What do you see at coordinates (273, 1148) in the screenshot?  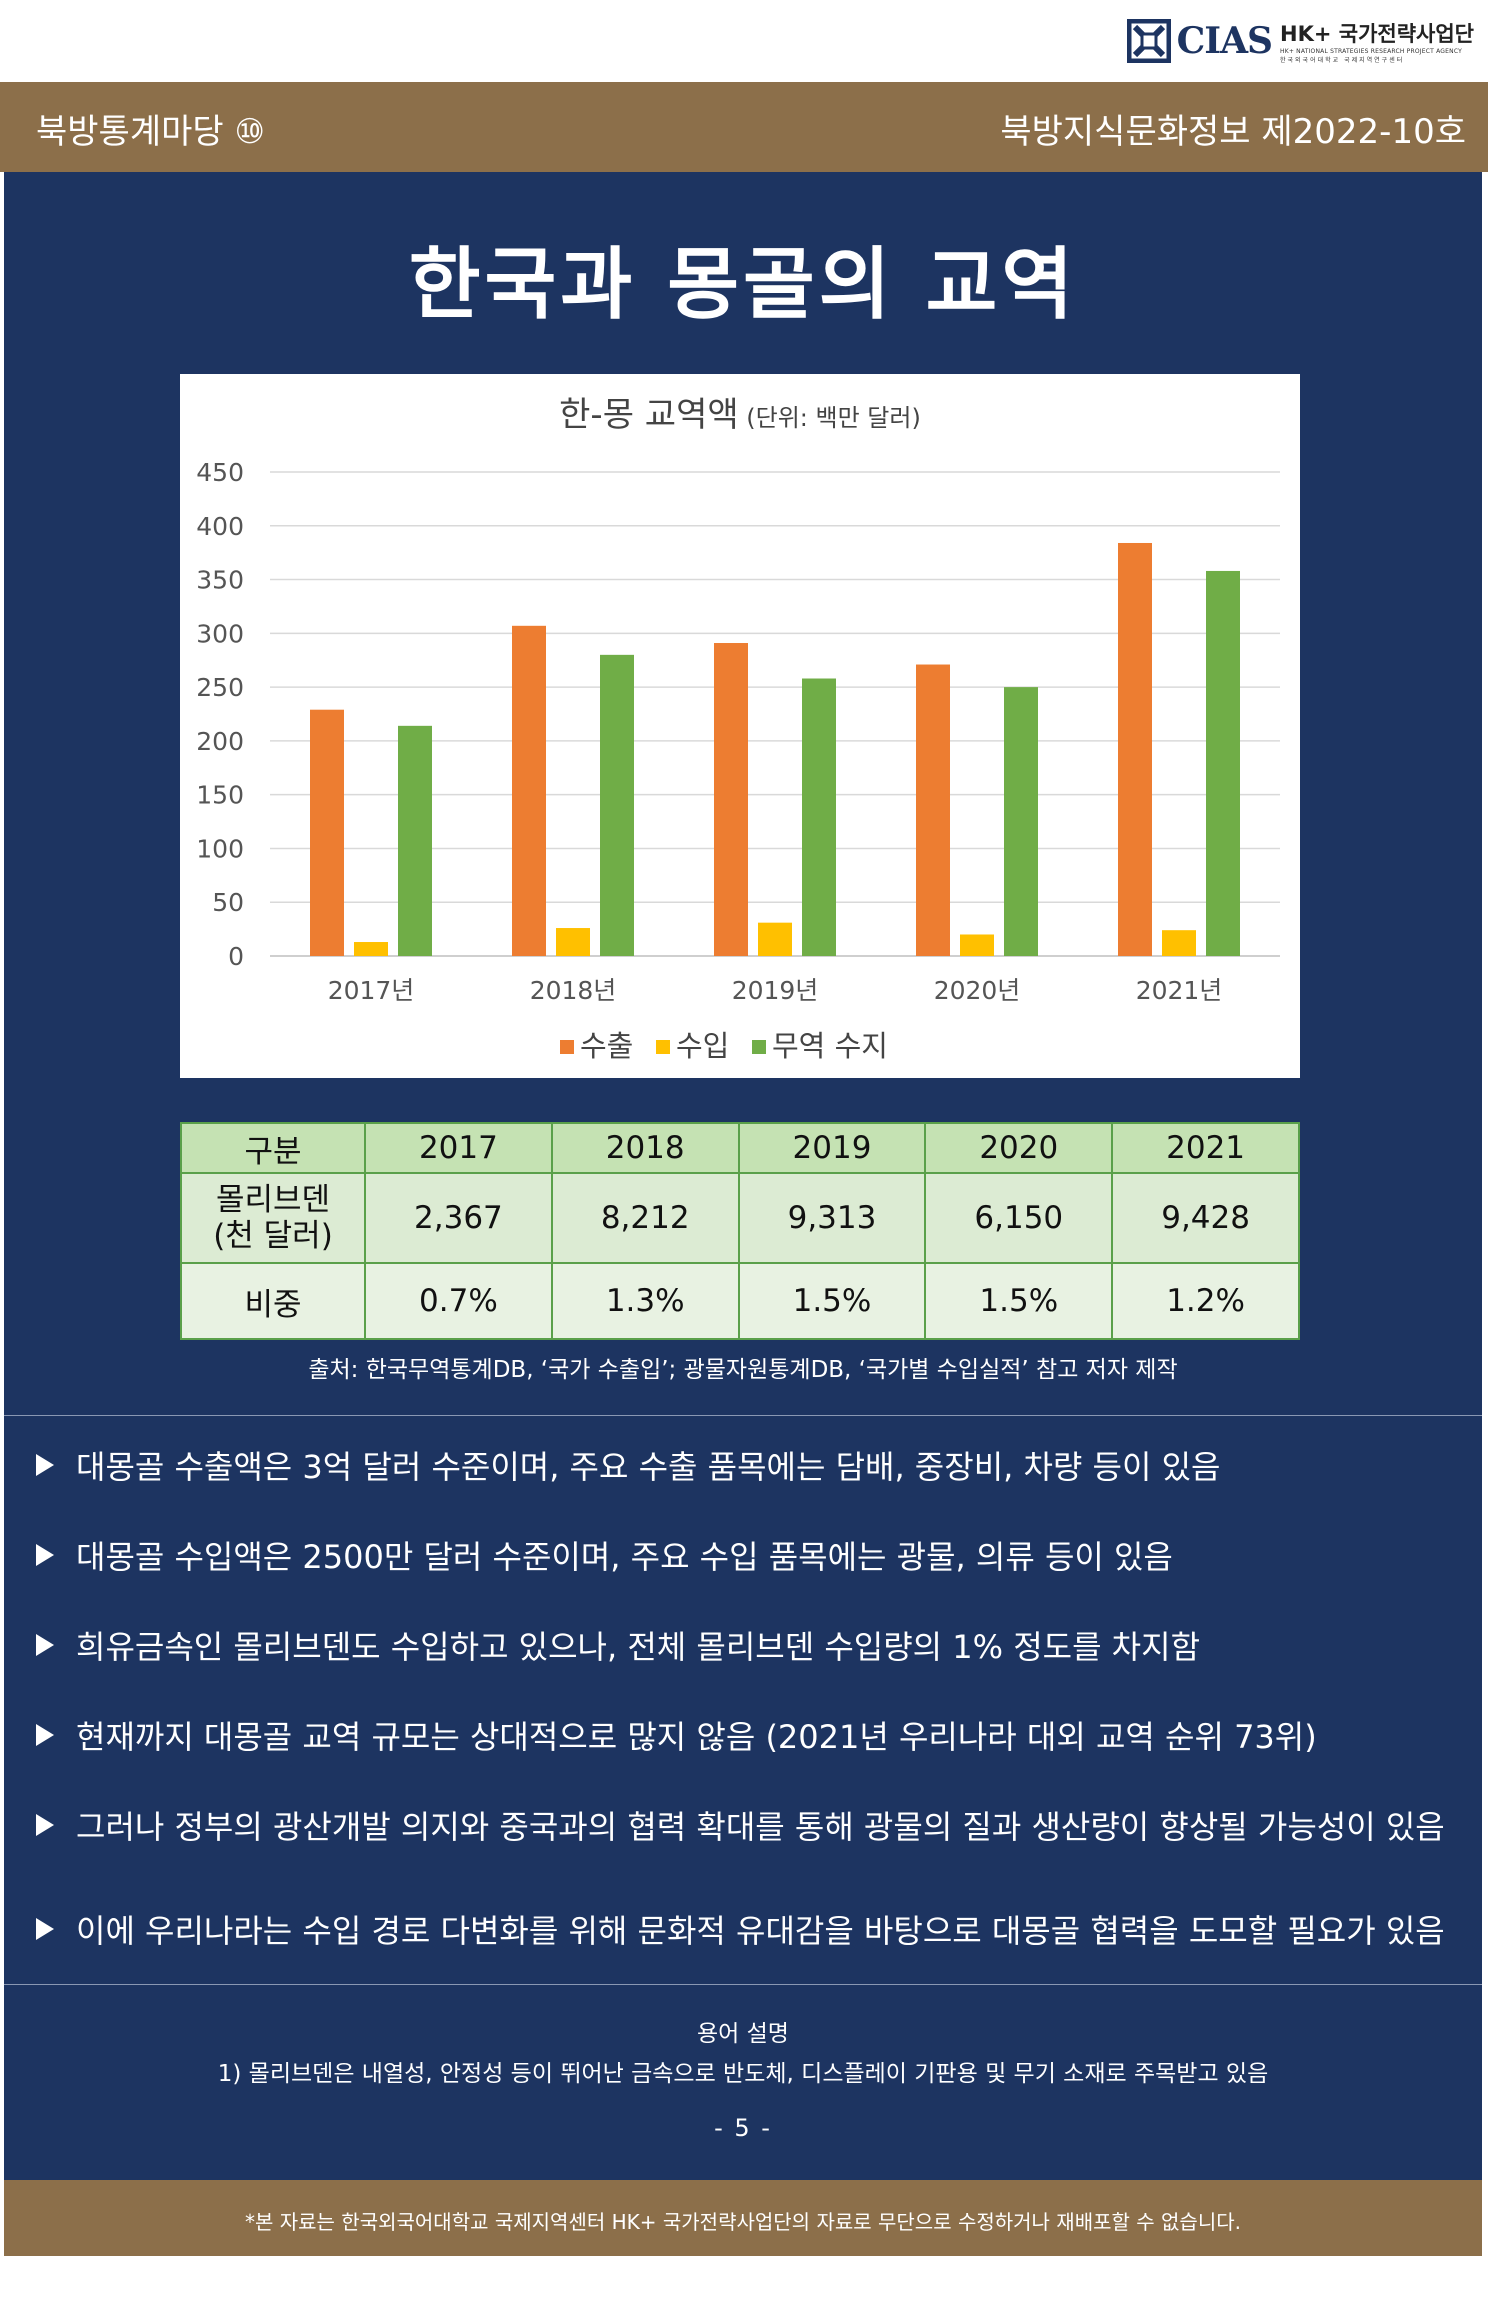 I see `table-header-cell: 구분` at bounding box center [273, 1148].